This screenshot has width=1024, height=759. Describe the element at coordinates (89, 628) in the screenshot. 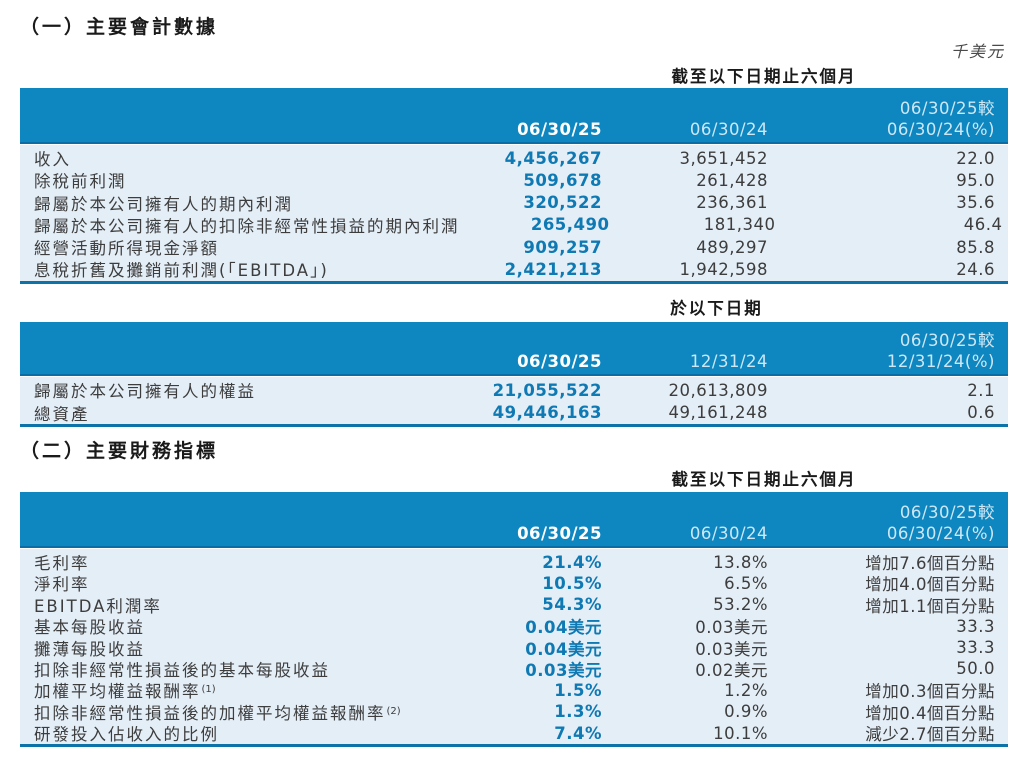

I see `row-label-text: 基本每股收益` at that location.